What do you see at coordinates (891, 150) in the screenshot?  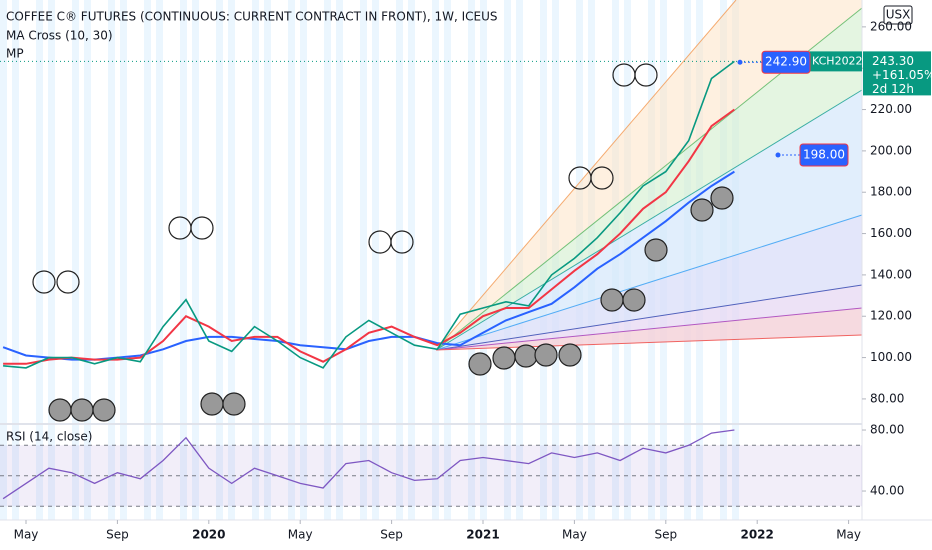 I see `y-tick-label: 200.00` at bounding box center [891, 150].